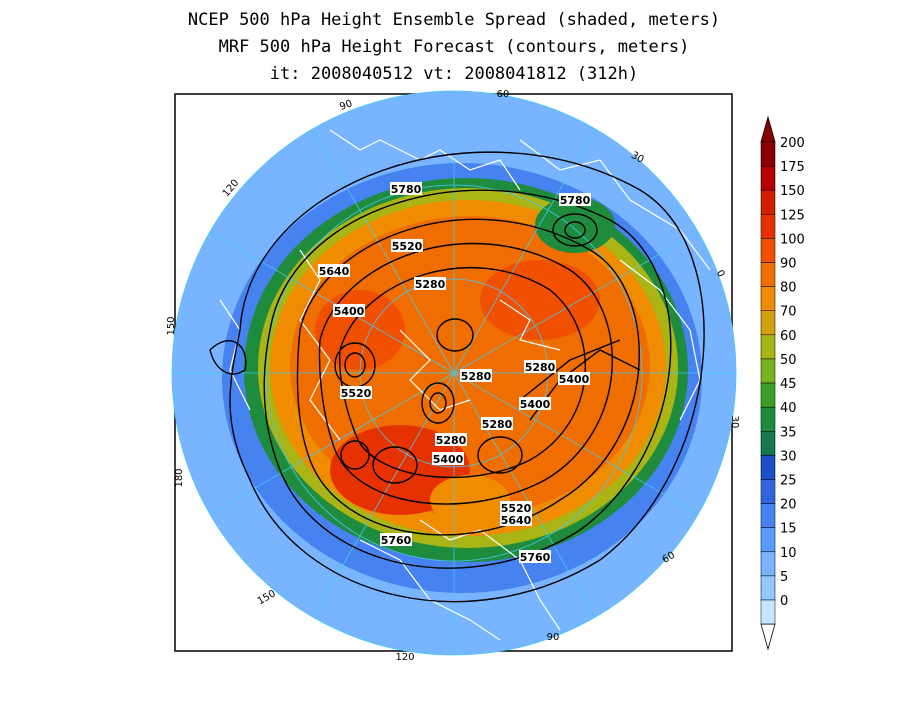  I want to click on colorbar-over-arrow, so click(768, 129).